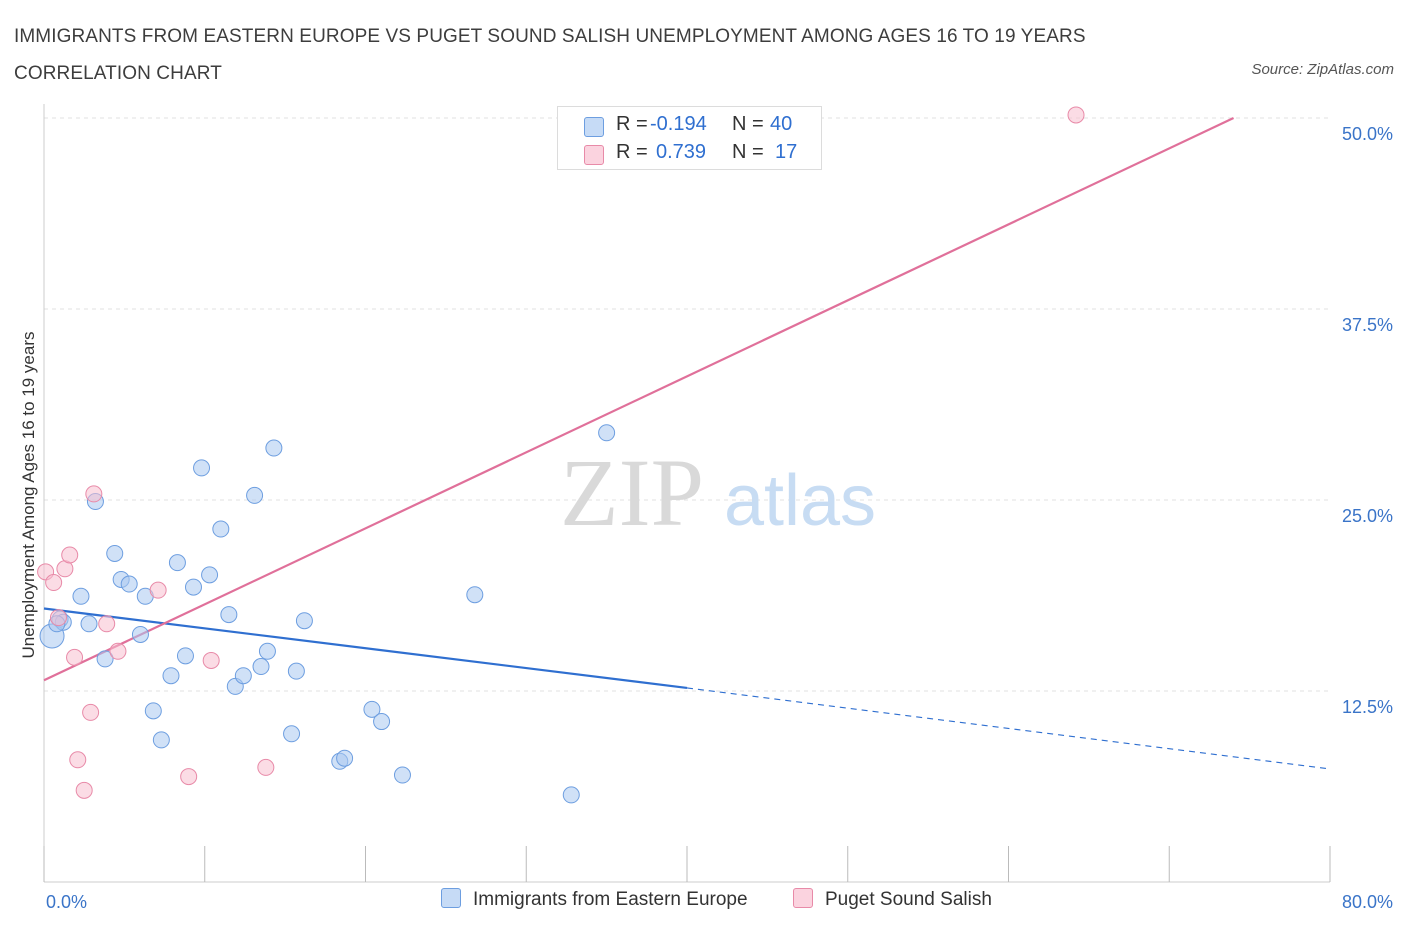  I want to click on y-axis-label: Unemployment Among Ages 16 to 19 years, so click(28, 495).